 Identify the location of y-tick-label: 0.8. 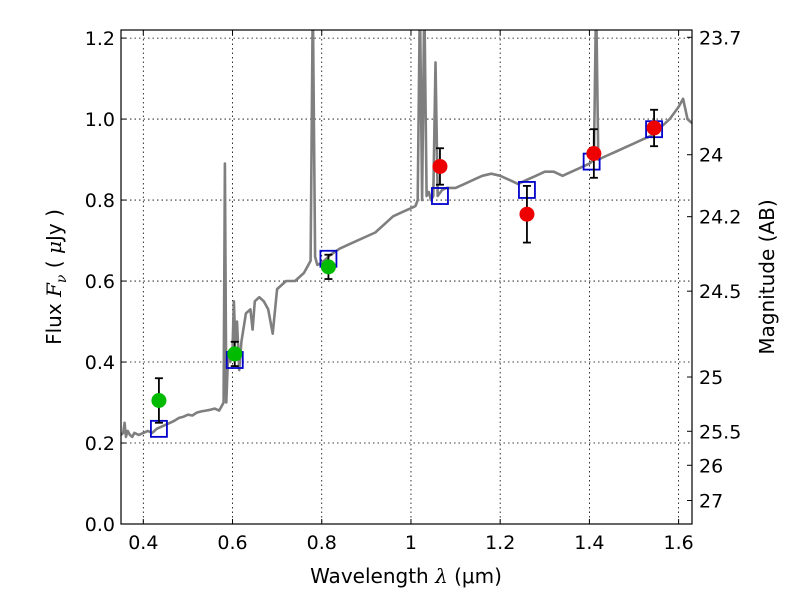
(100, 201).